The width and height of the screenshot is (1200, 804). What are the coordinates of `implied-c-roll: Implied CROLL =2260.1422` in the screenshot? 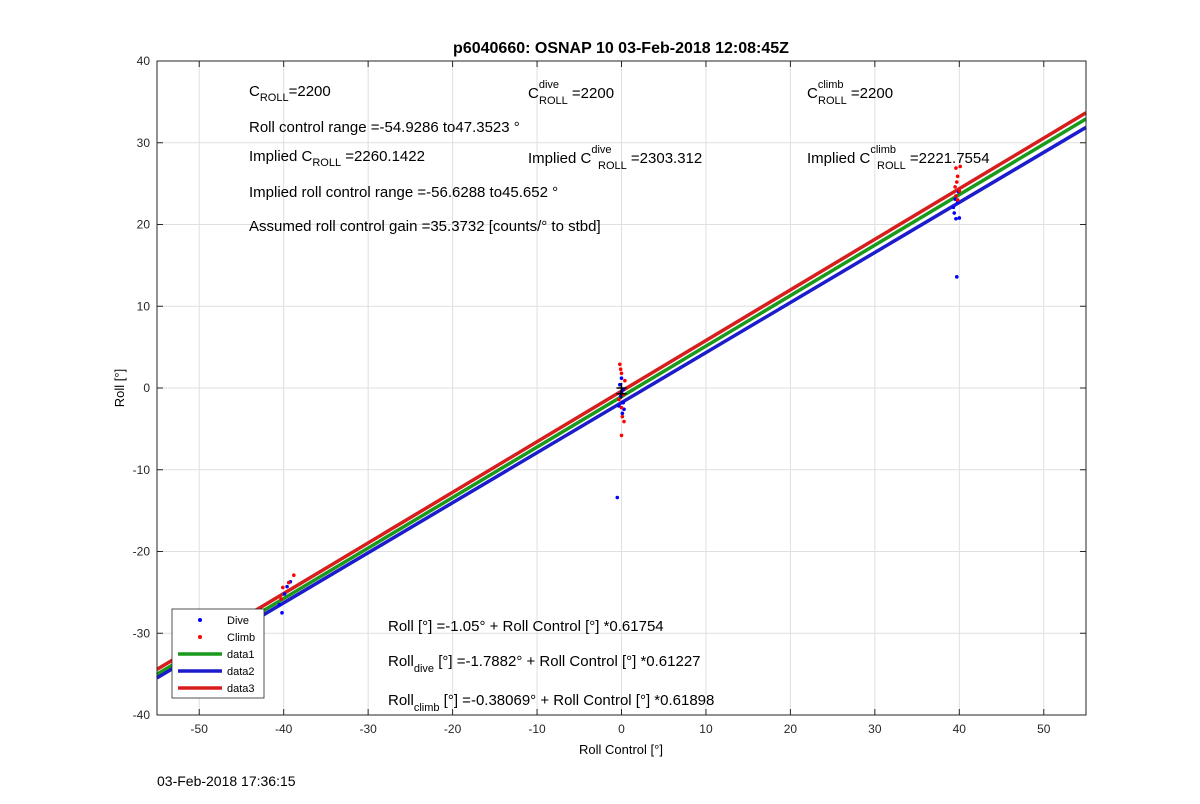 It's located at (337, 158).